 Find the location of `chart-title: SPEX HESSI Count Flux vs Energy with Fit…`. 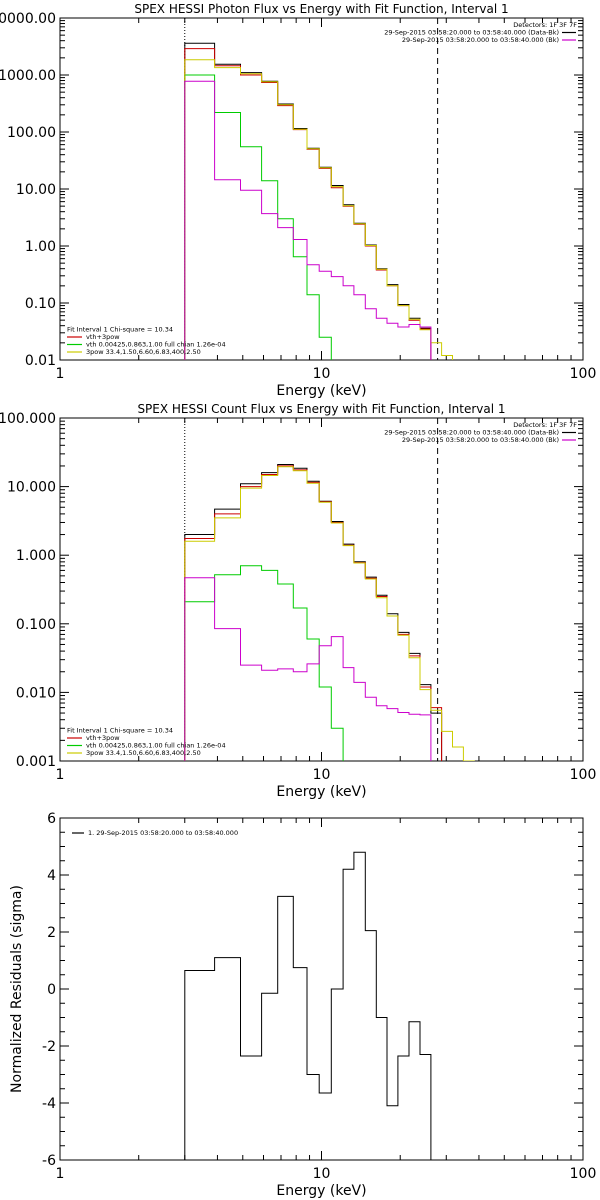

chart-title: SPEX HESSI Count Flux vs Energy with Fit… is located at coordinates (321, 409).